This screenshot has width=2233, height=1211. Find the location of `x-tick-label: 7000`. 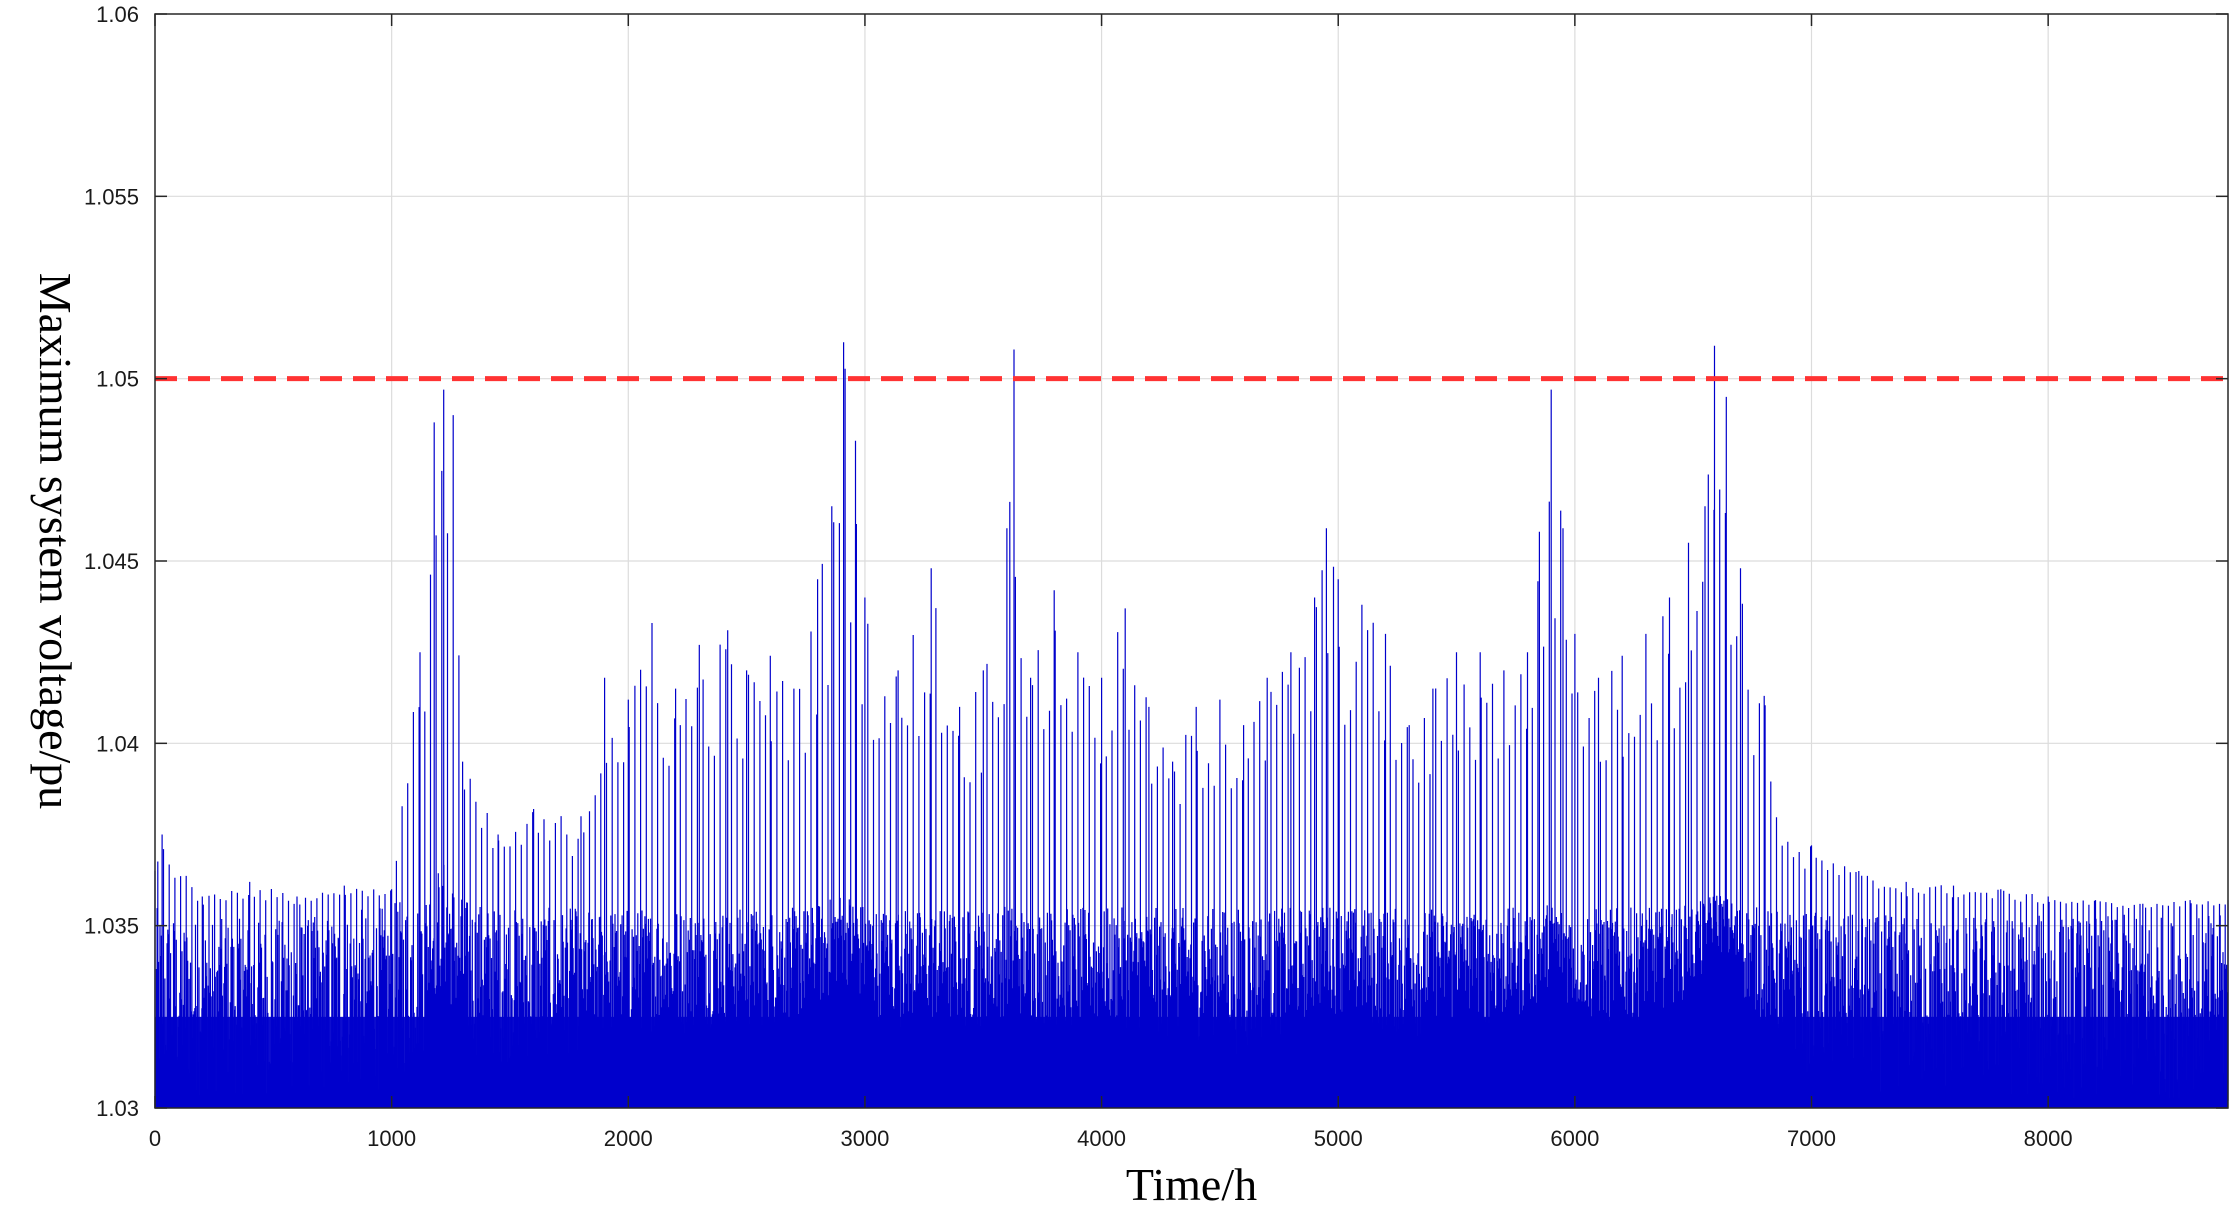

x-tick-label: 7000 is located at coordinates (1811, 1138).